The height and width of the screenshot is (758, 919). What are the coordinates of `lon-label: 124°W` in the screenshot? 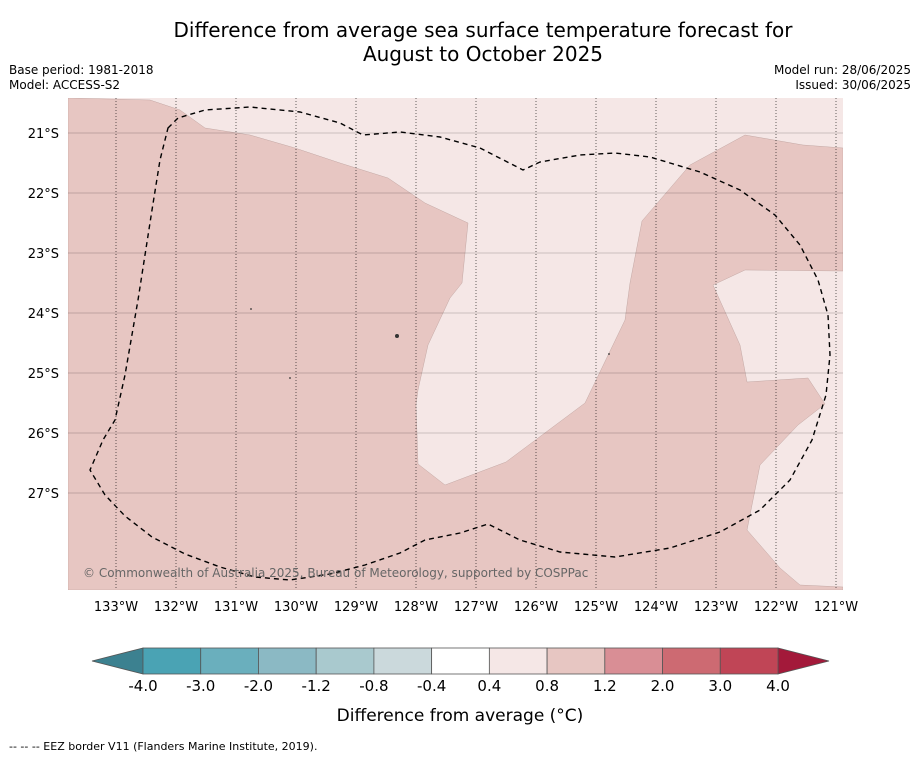 It's located at (656, 607).